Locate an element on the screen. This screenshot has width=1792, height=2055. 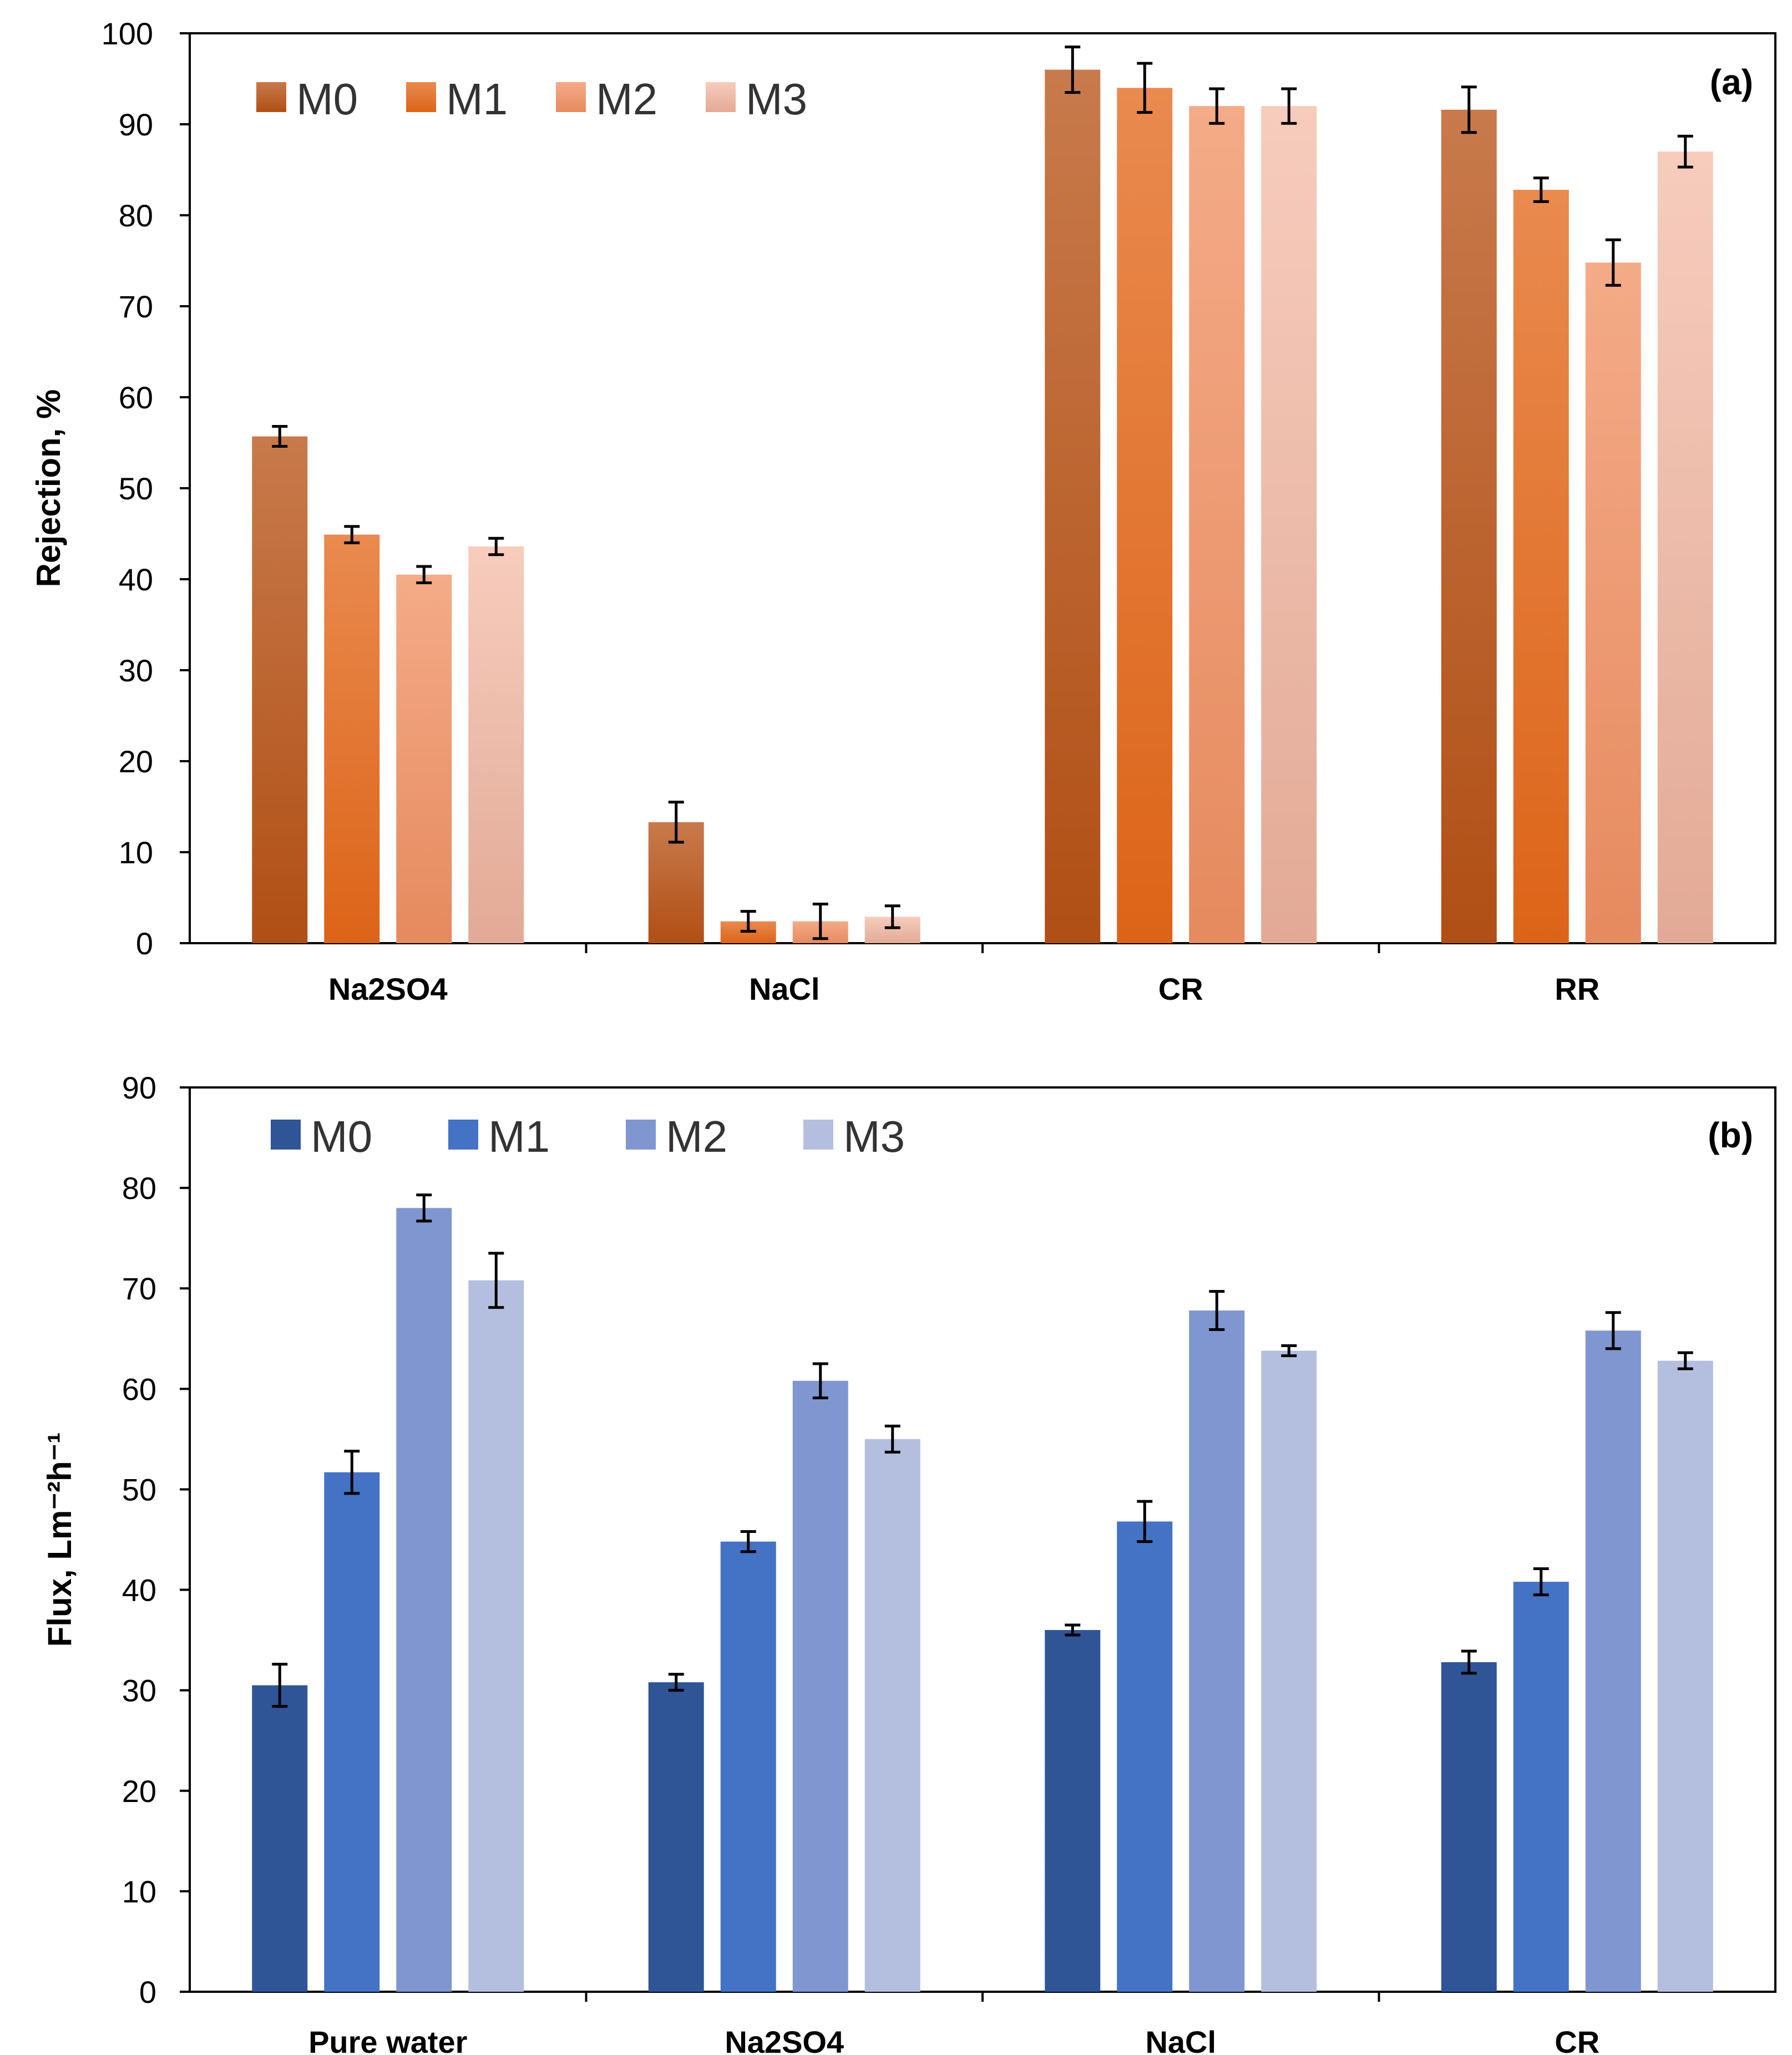
bar-m0-rr is located at coordinates (1469, 526).